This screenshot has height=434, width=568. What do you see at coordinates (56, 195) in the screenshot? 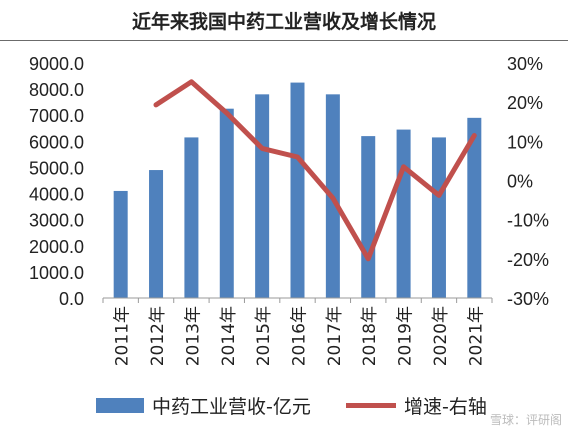
I see `left-axis-tick-label: 4000.0` at bounding box center [56, 195].